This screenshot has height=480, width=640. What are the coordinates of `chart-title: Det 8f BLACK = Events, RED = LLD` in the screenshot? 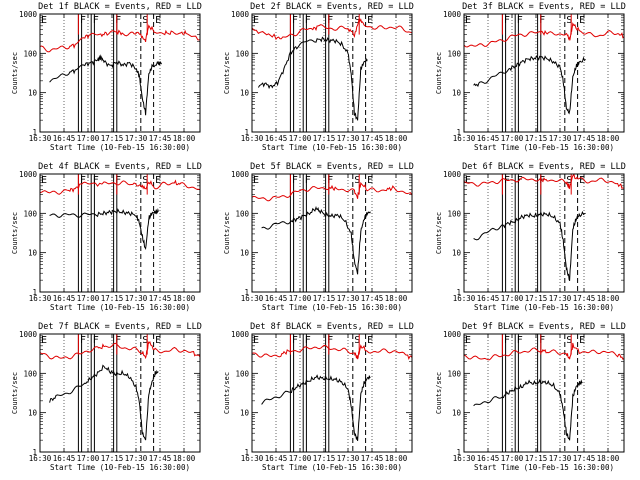 It's located at (332, 327).